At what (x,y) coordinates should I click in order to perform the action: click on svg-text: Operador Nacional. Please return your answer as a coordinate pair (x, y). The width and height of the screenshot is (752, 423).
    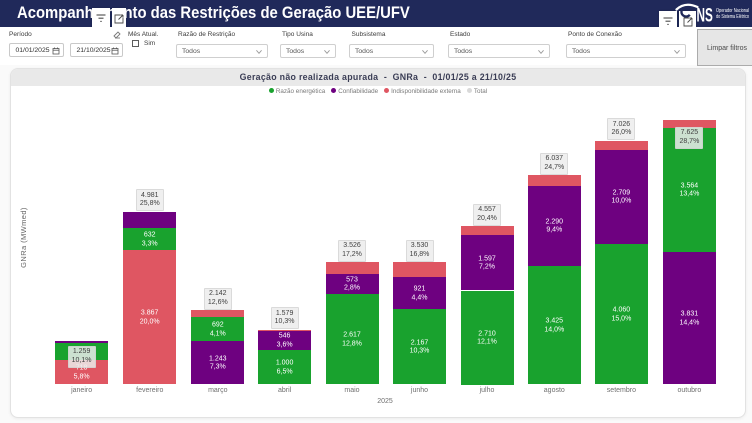
    Looking at the image, I should click on (732, 11).